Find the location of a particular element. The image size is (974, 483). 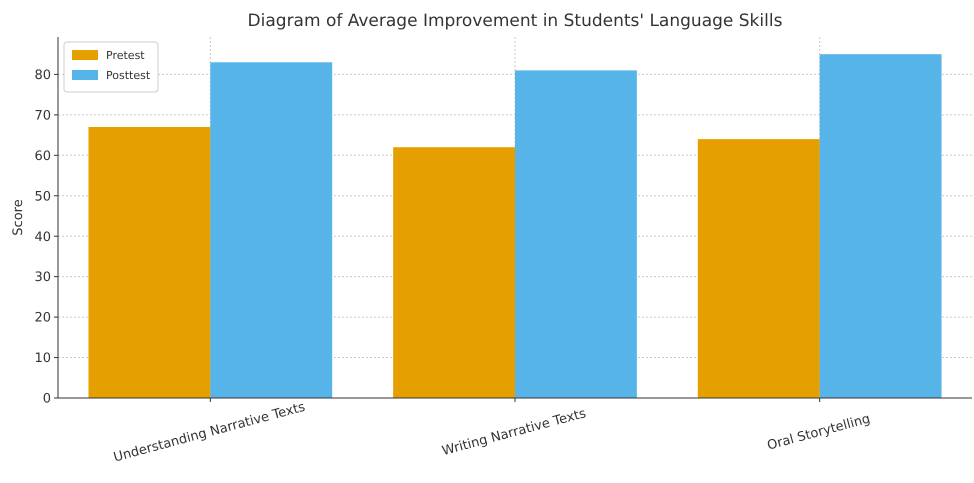

y-tick-label: 50 is located at coordinates (42, 196).